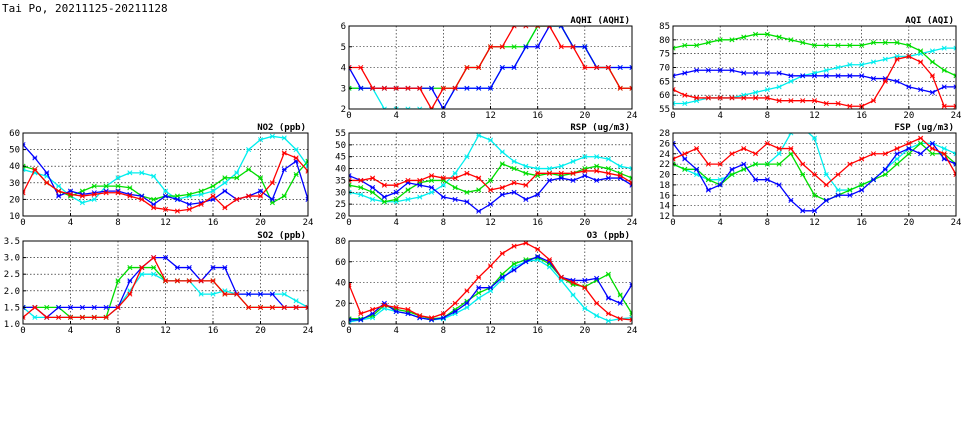 The image size is (975, 447). Describe the element at coordinates (664, 176) in the screenshot. I see `y-tick-label: 20` at that location.